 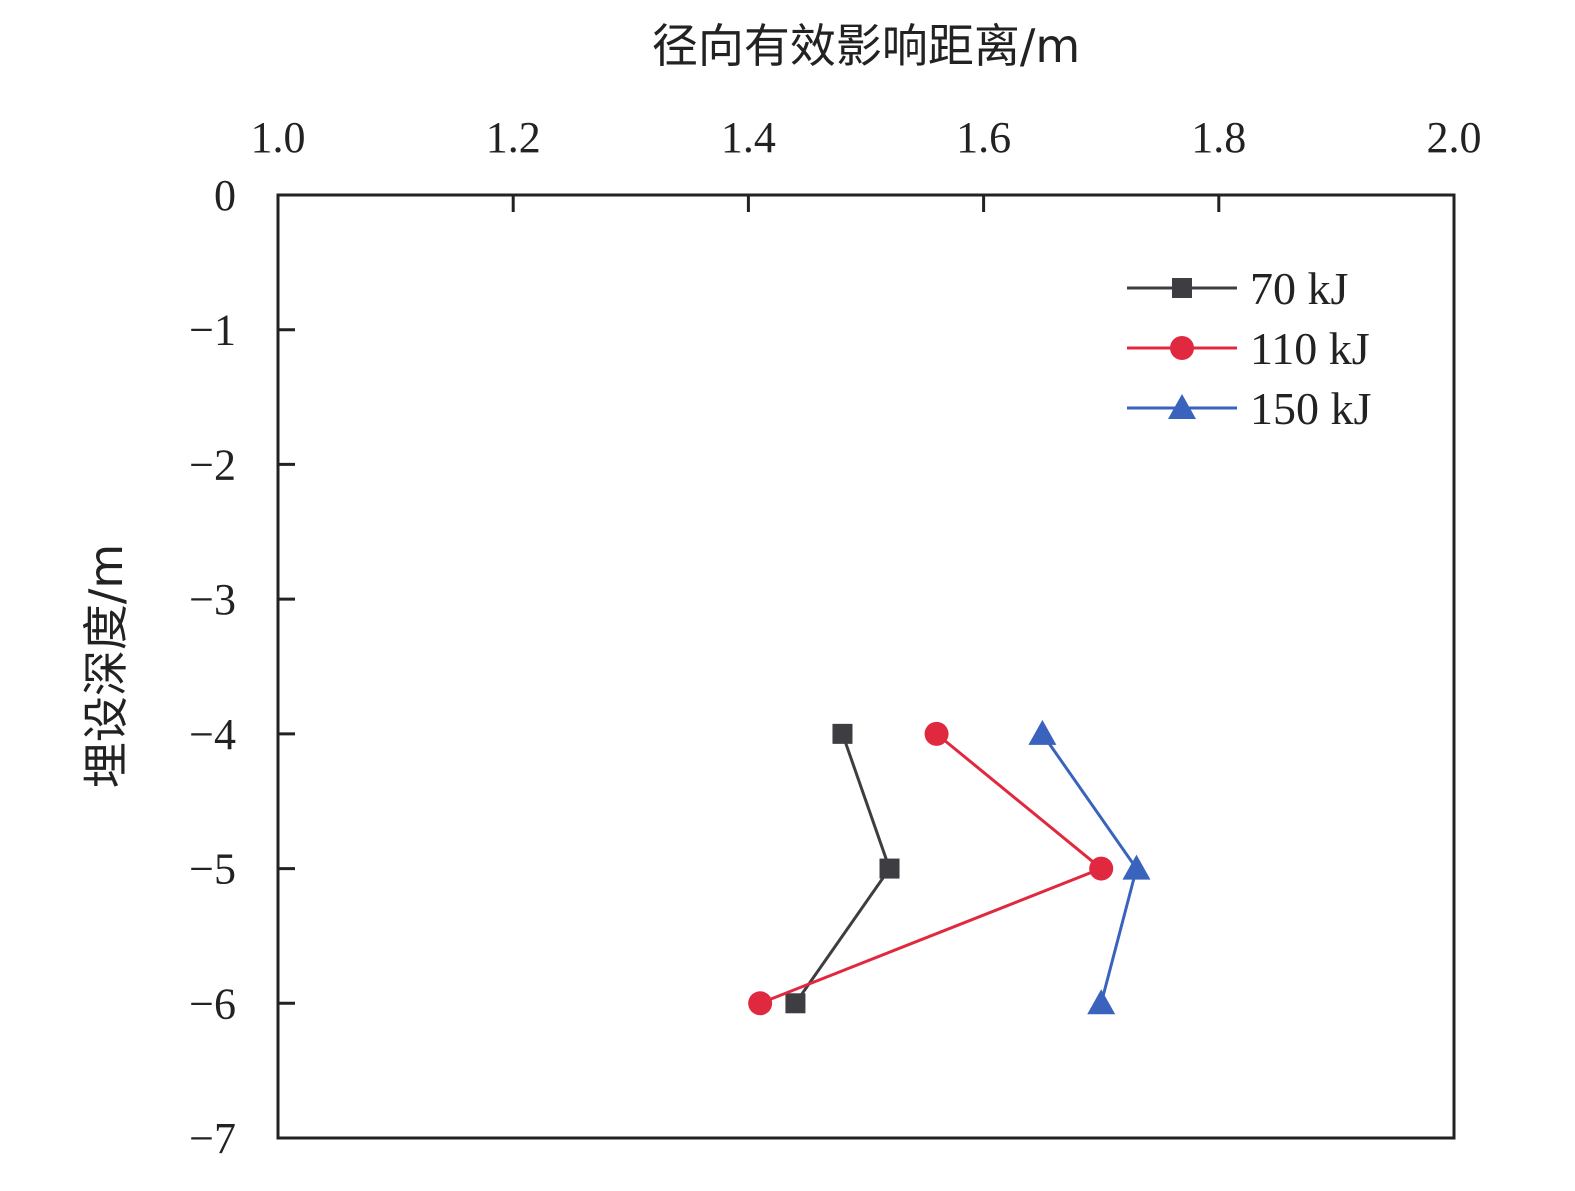 I want to click on series-150-kj, so click(x=1089, y=867).